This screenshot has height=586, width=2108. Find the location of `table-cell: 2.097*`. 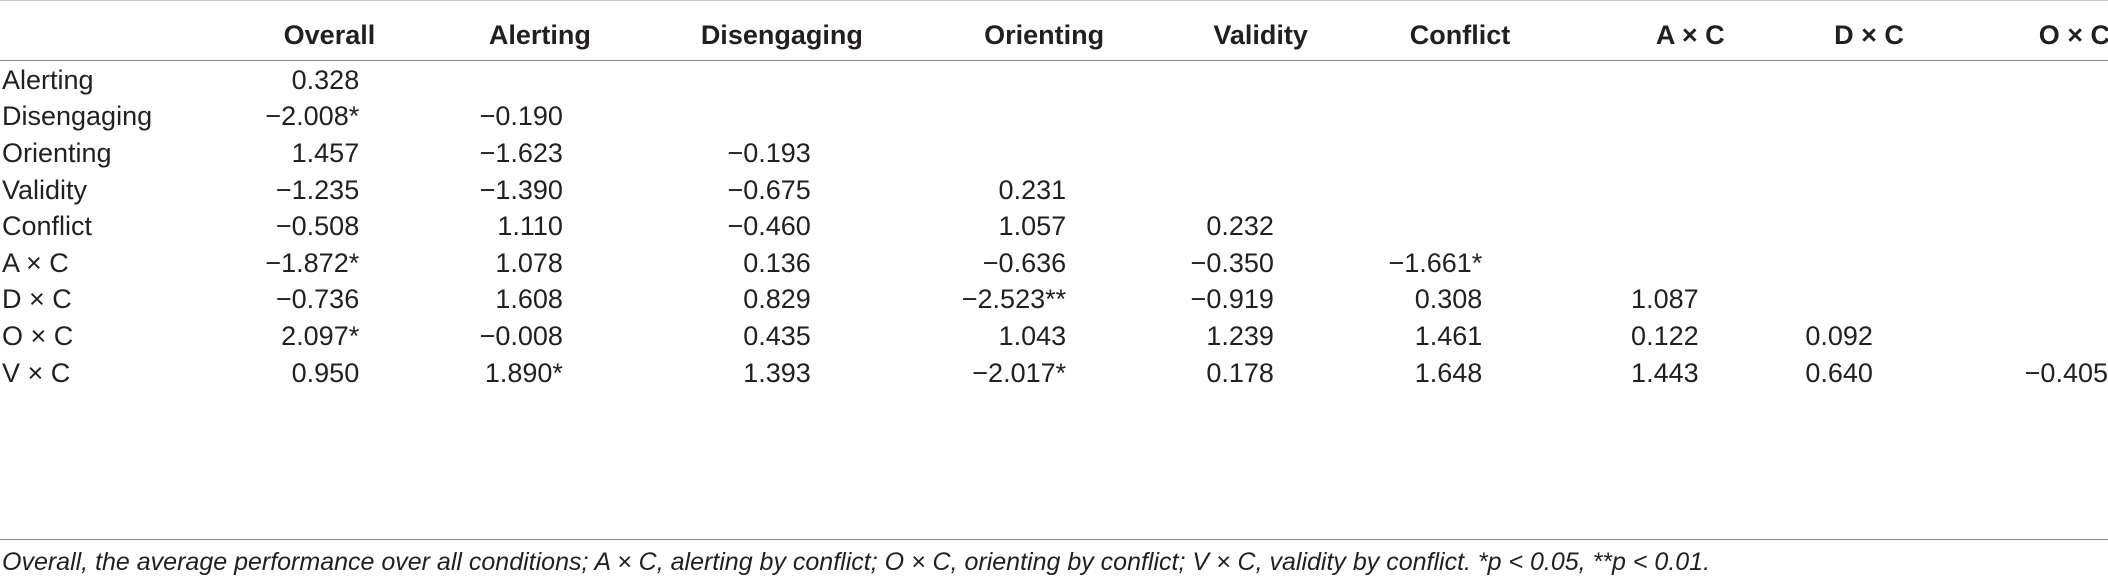

table-cell: 2.097* is located at coordinates (315, 336).